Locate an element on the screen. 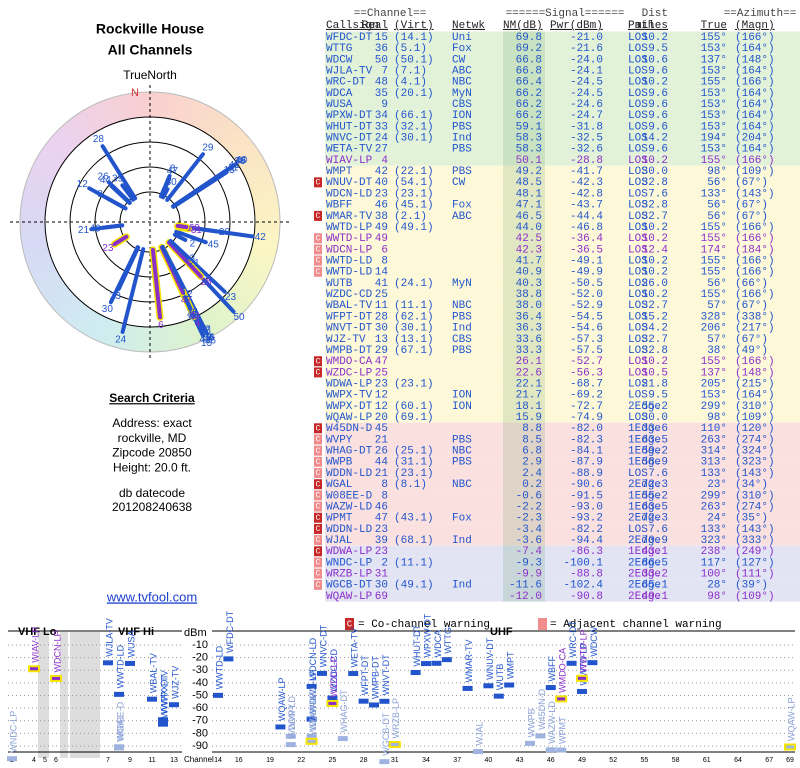 The image size is (800, 768). header-group: ==Channel== is located at coordinates (390, 14).